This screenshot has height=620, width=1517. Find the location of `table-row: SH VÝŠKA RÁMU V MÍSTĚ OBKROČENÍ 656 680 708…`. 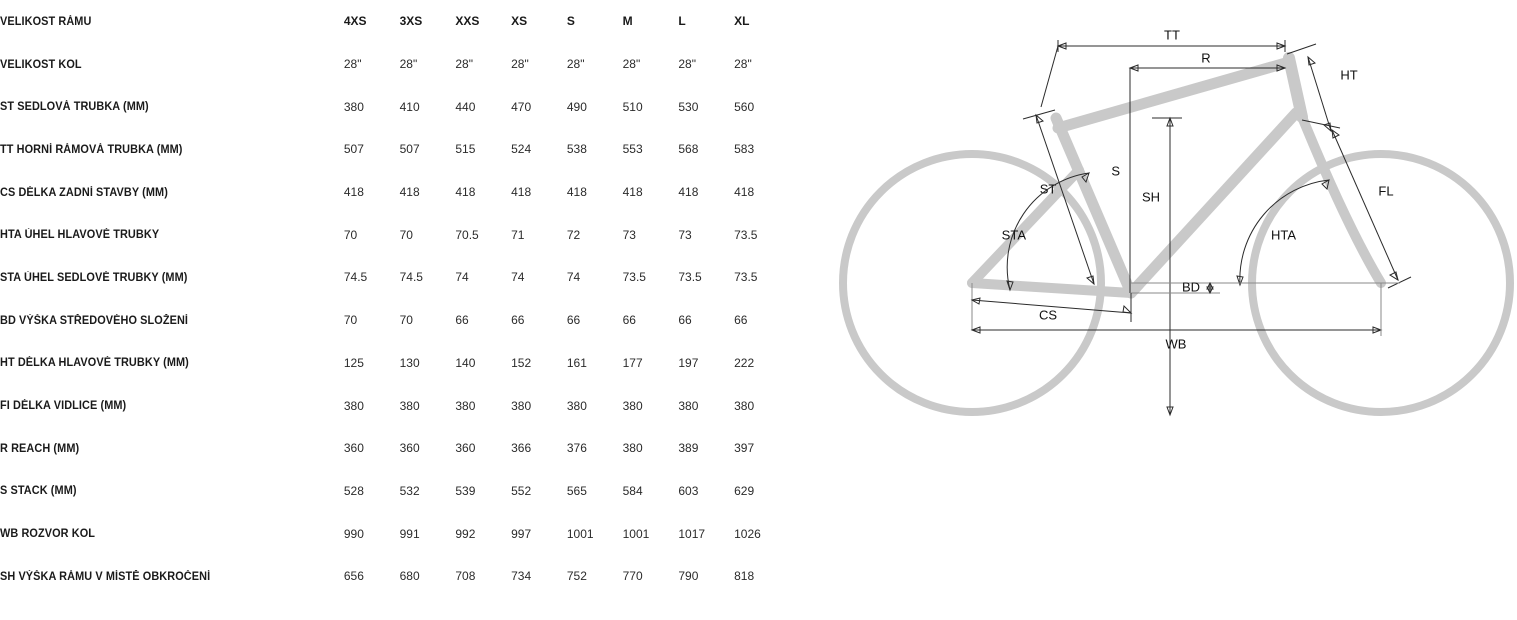

table-row: SH VÝŠKA RÁMU V MÍSTĚ OBKROČENÍ 656 680 708… is located at coordinates (395, 576).